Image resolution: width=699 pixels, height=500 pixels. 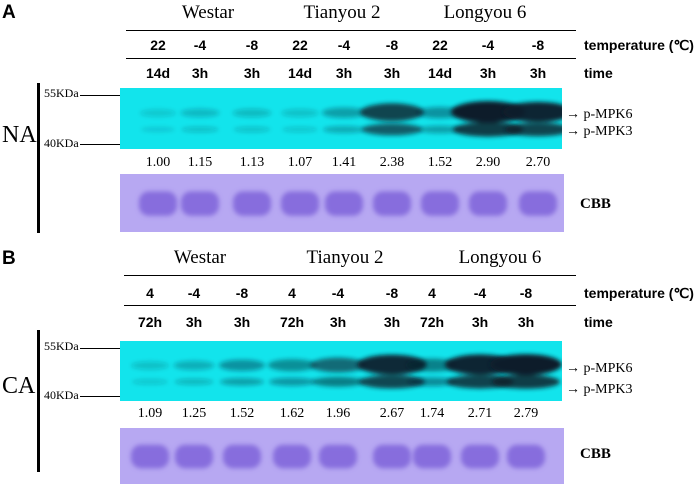 What do you see at coordinates (200, 162) in the screenshot?
I see `panel-a-quant-2: 1.15` at bounding box center [200, 162].